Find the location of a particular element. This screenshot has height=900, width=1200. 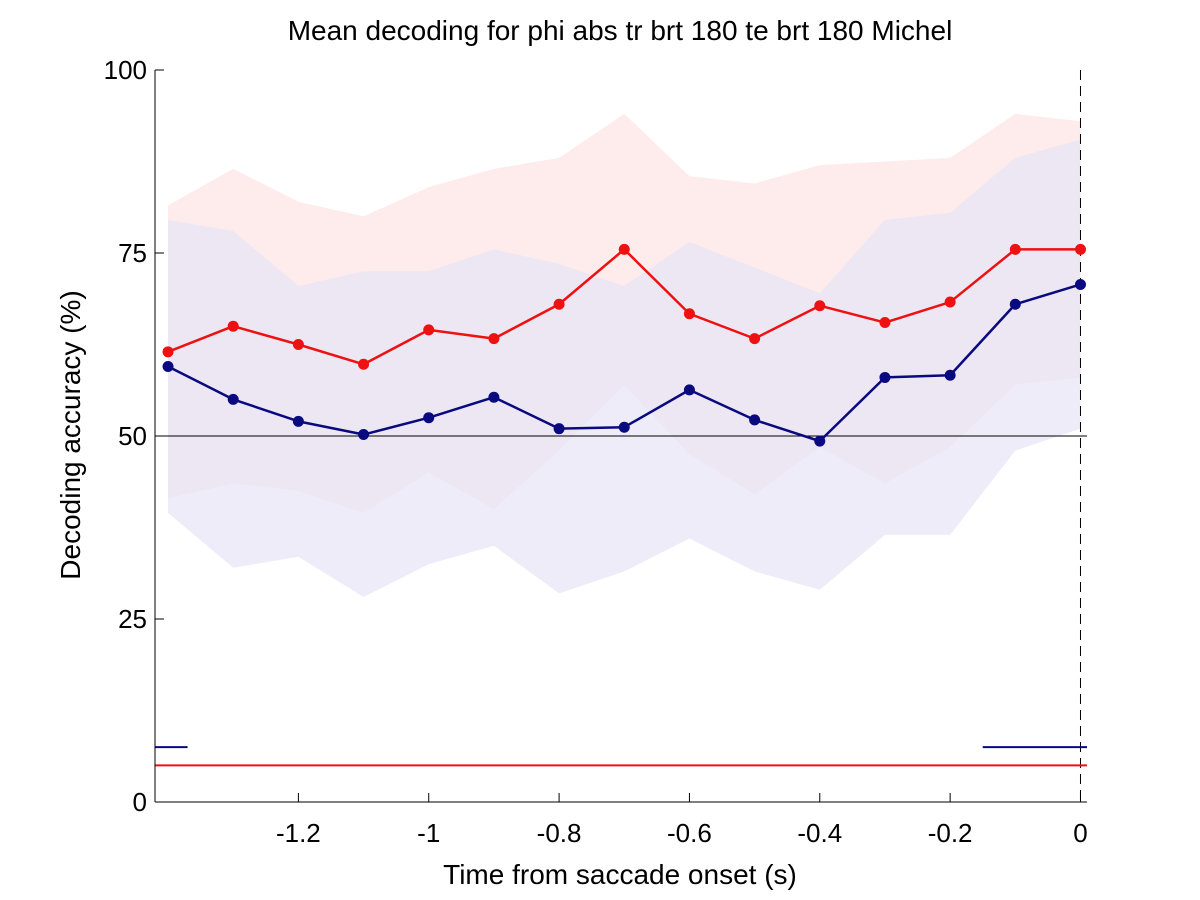

y-tick-label: 25 is located at coordinates (132, 619).